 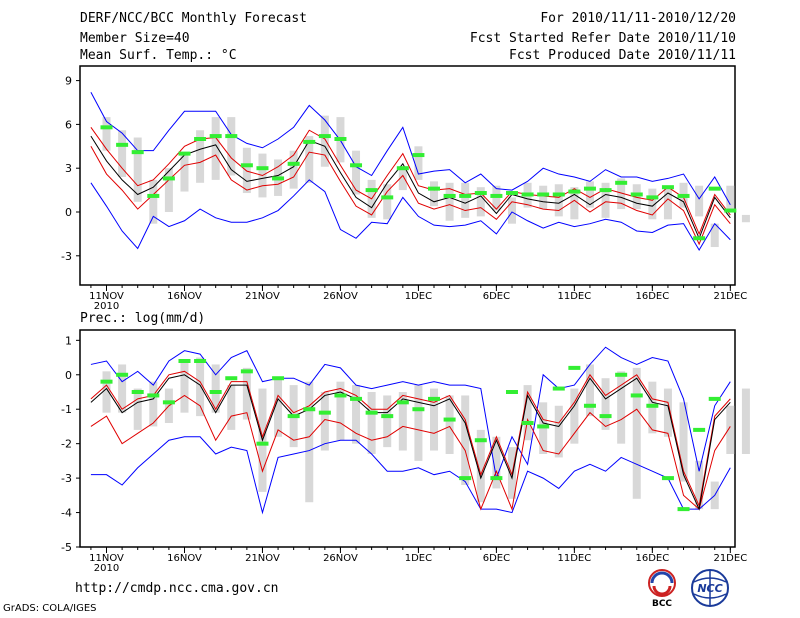 I want to click on series-mean-line, so click(x=410, y=187).